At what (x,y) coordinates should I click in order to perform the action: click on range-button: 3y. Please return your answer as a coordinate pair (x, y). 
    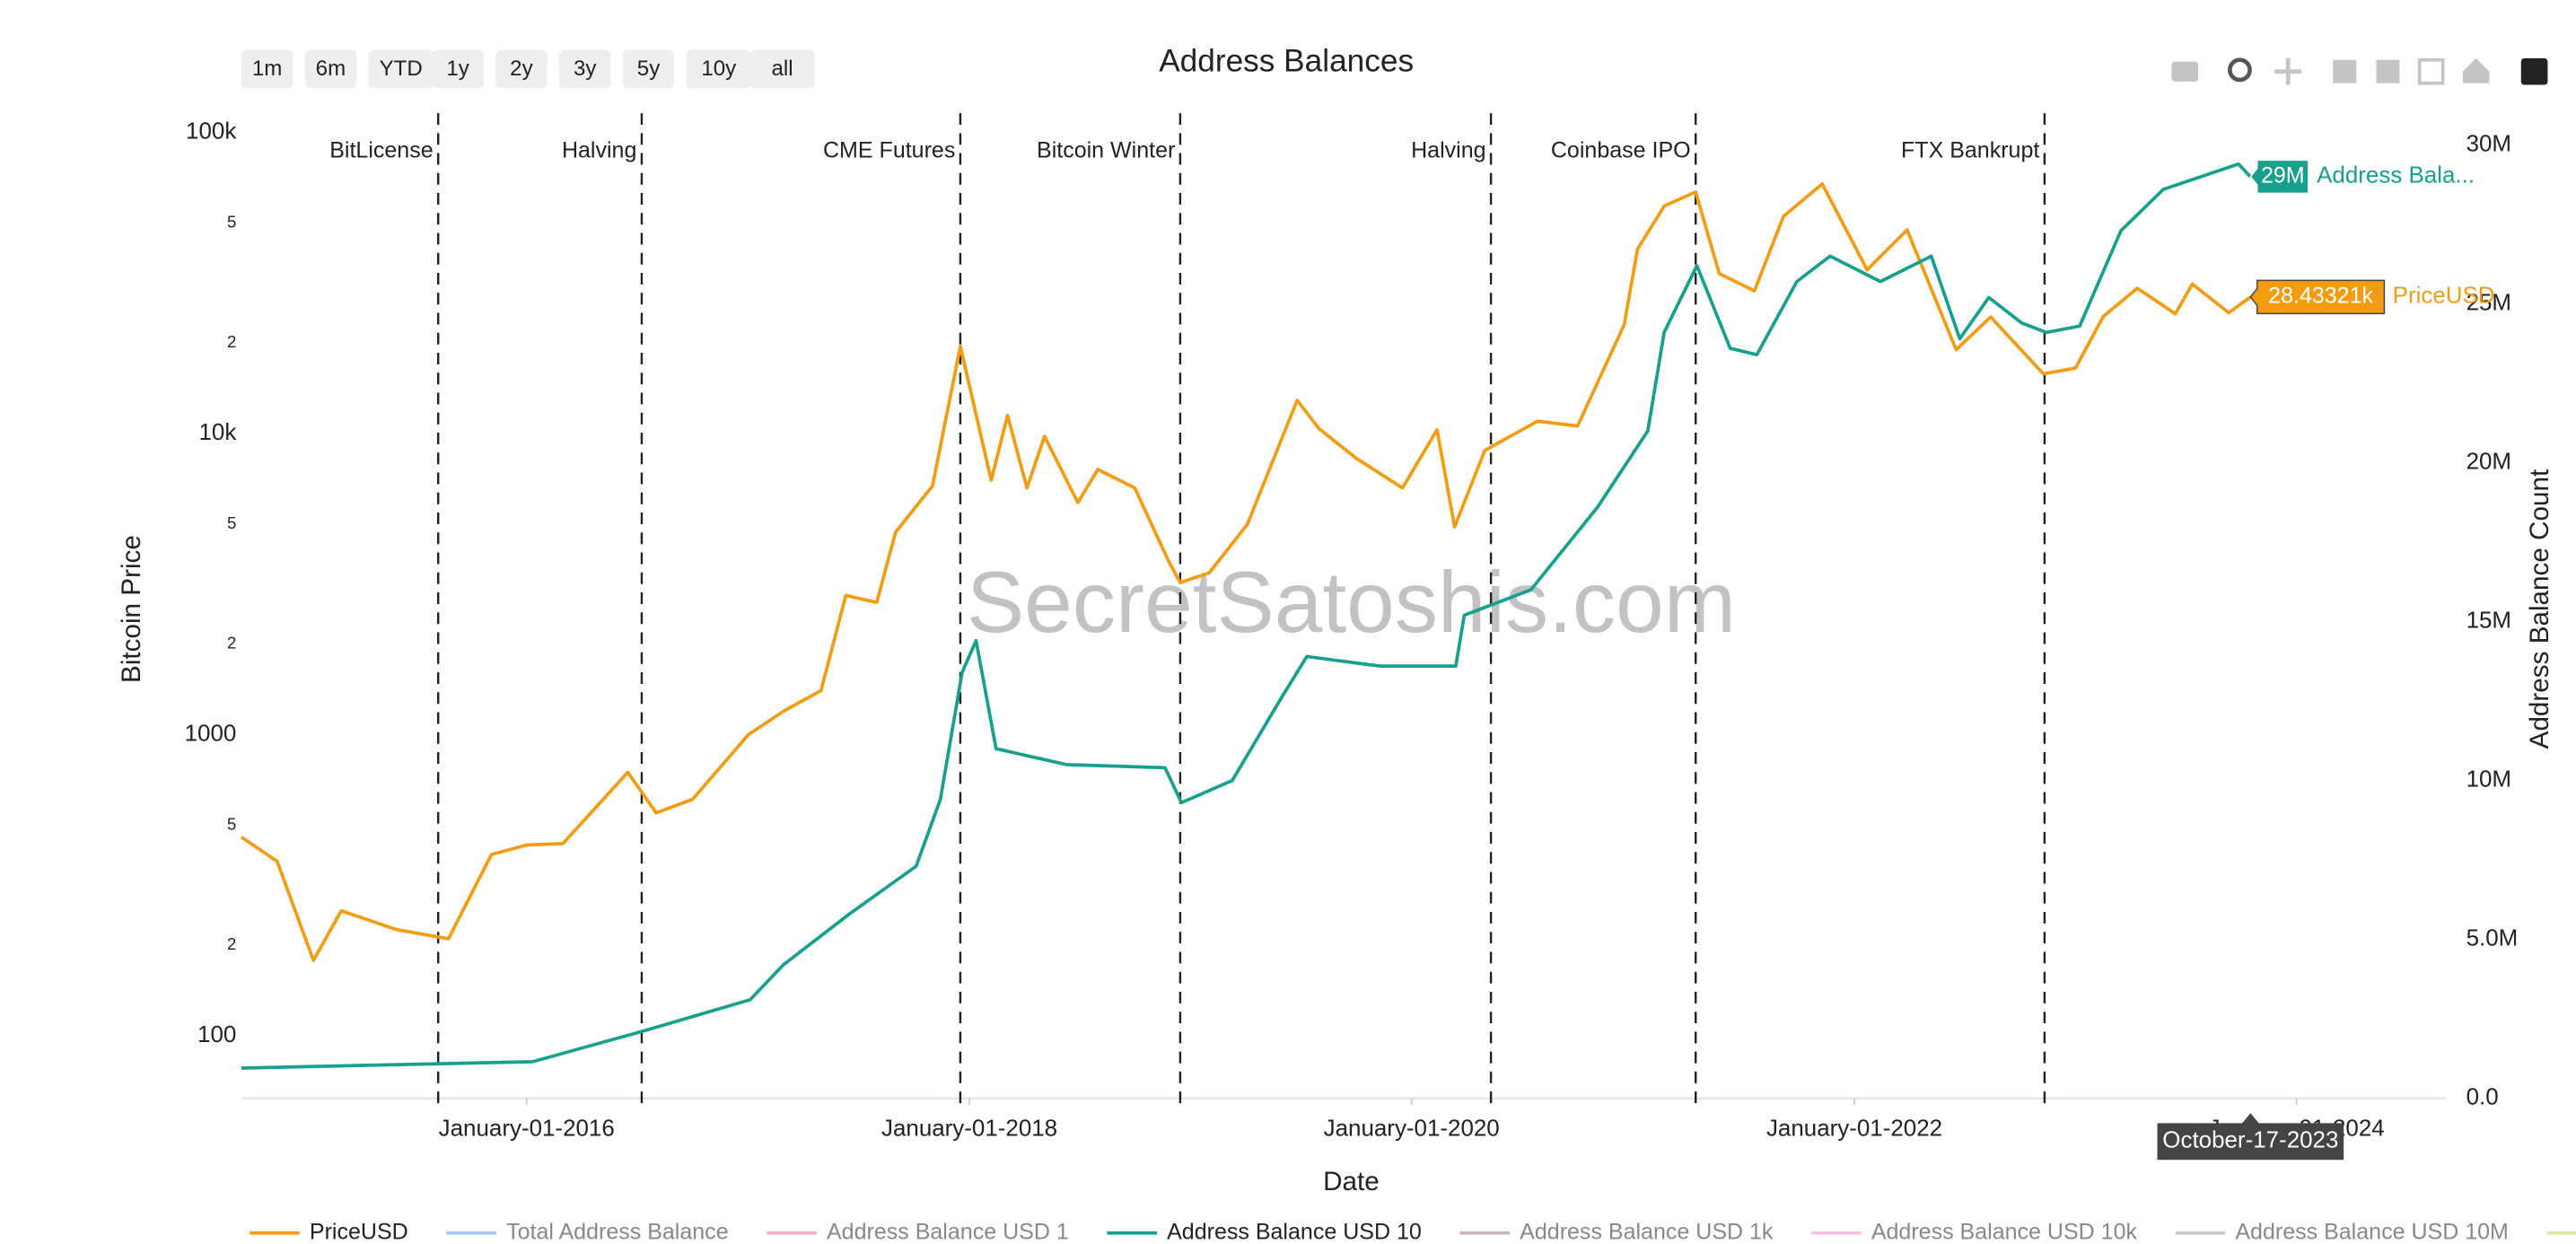
    Looking at the image, I should click on (584, 69).